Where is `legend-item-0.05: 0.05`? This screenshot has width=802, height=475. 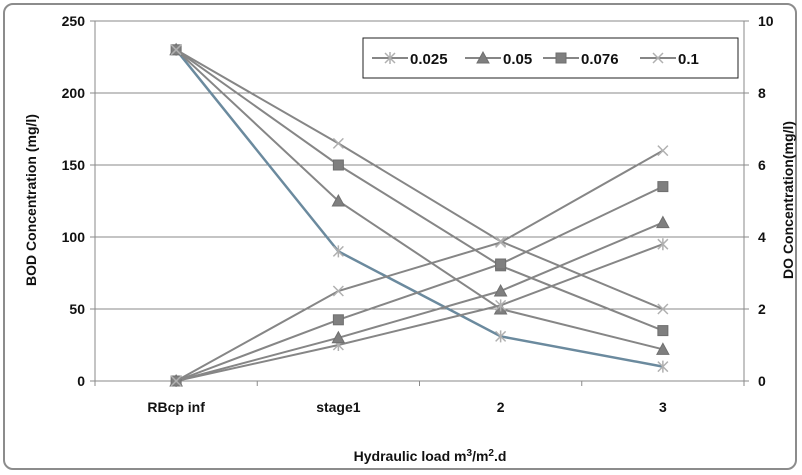 legend-item-0.05: 0.05 is located at coordinates (498, 59).